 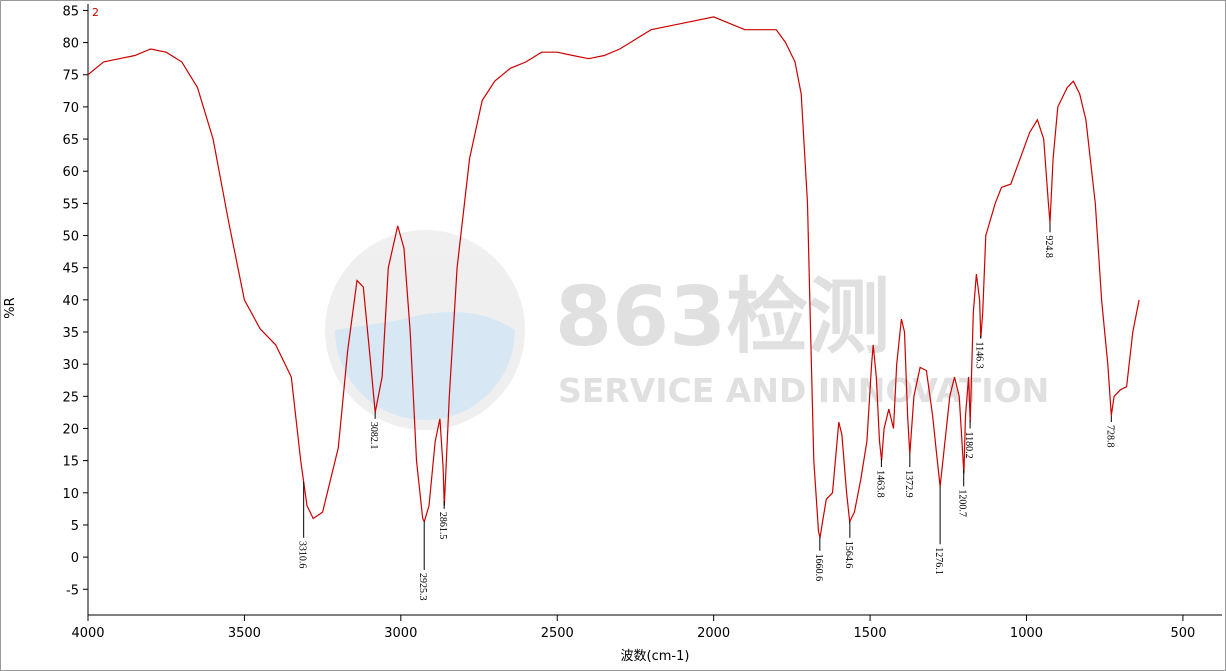 What do you see at coordinates (1109, 436) in the screenshot?
I see `peak-label: 728.8` at bounding box center [1109, 436].